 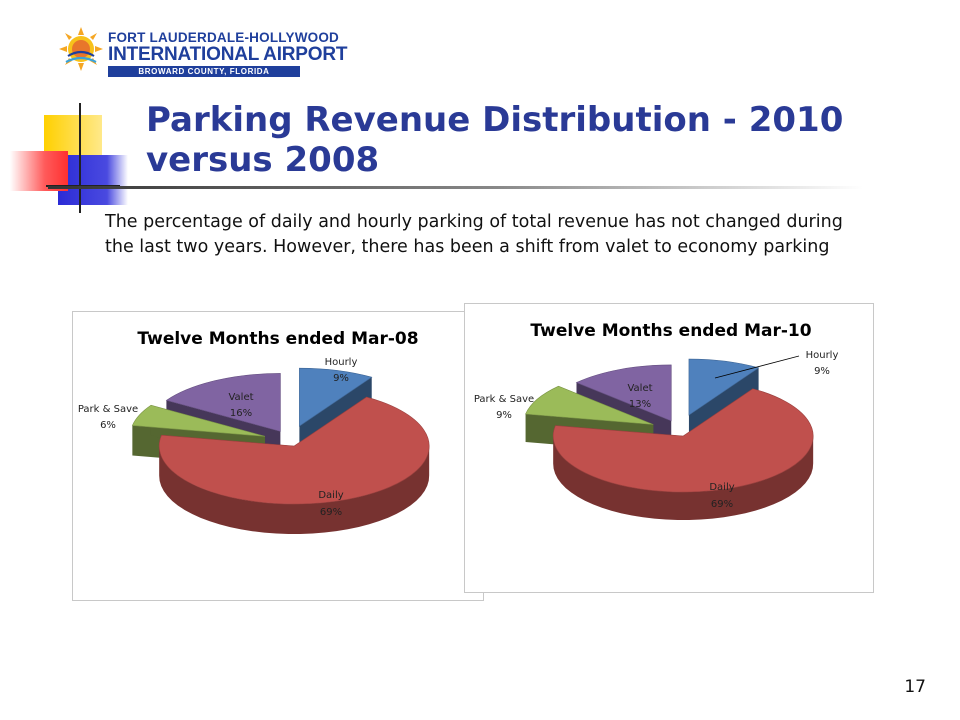 What do you see at coordinates (204, 71) in the screenshot?
I see `logo-line-3: BROWARD COUNTY, FLORIDA` at bounding box center [204, 71].